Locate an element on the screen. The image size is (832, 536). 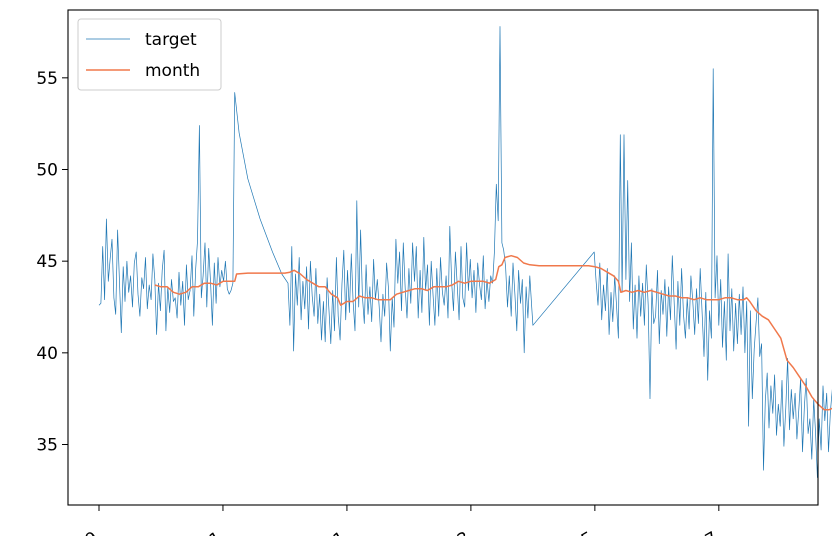
x-tick-label: 09 is located at coordinates (87, 532).